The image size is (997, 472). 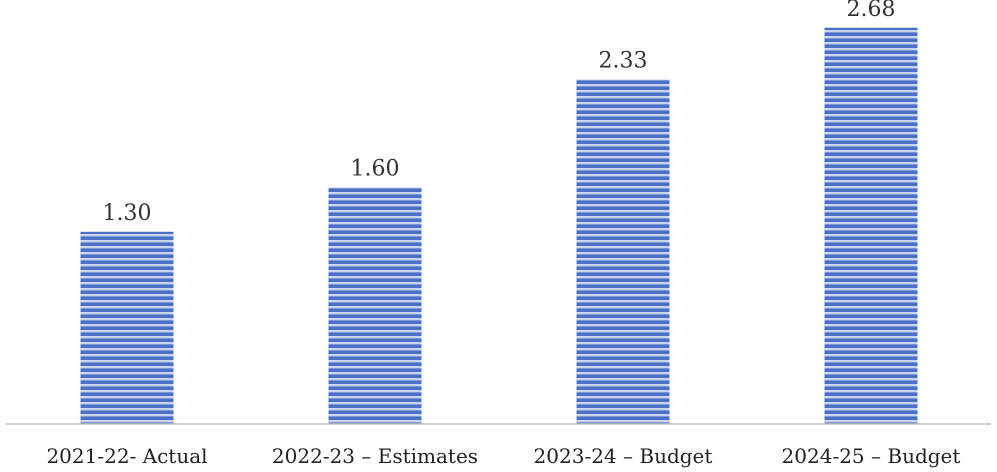 I want to click on category-label-2: 2022-23 – Estimates, so click(x=375, y=456).